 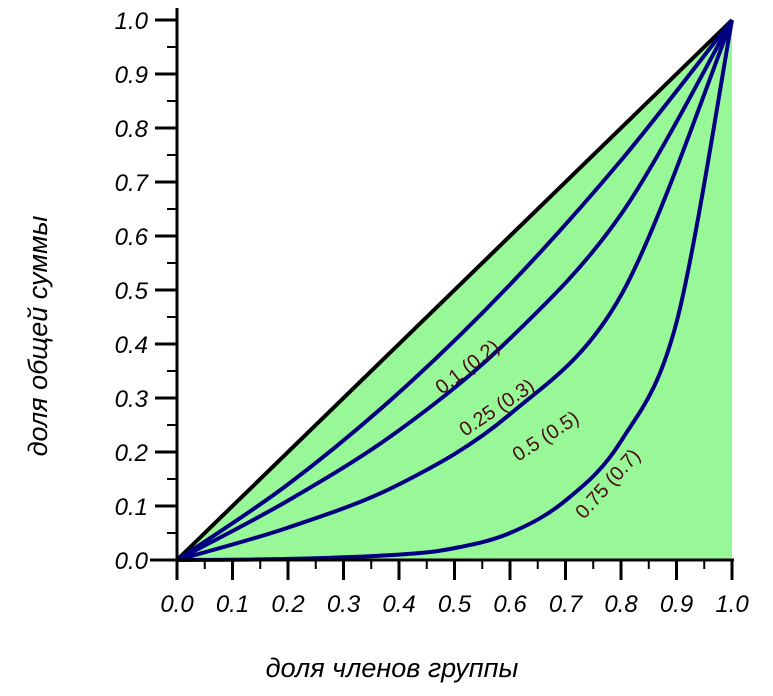 I want to click on y-tick-label: 0.7, so click(x=132, y=183).